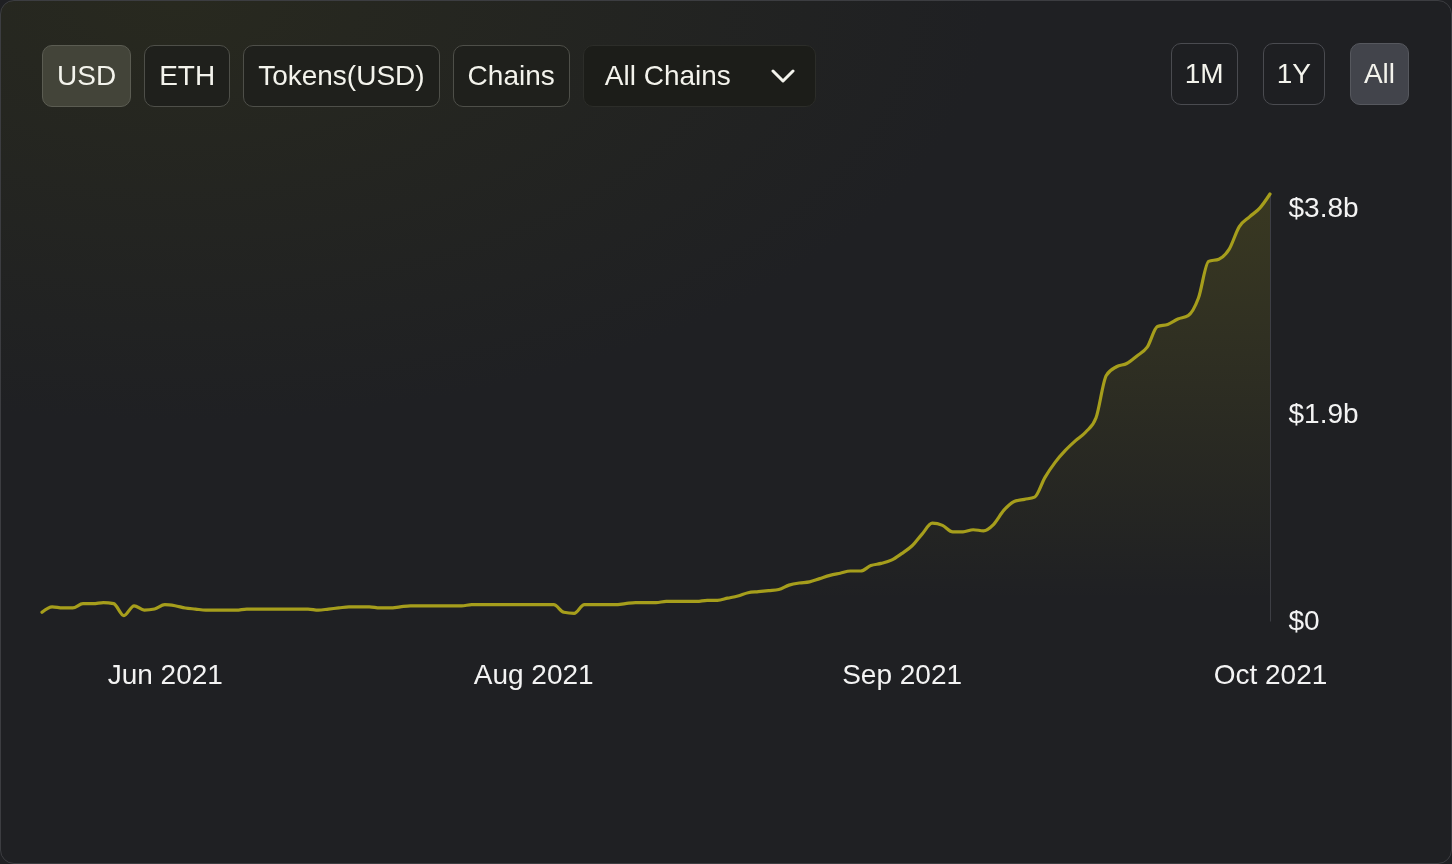 This screenshot has height=864, width=1452. What do you see at coordinates (1293, 74) in the screenshot?
I see `button: 1Y` at bounding box center [1293, 74].